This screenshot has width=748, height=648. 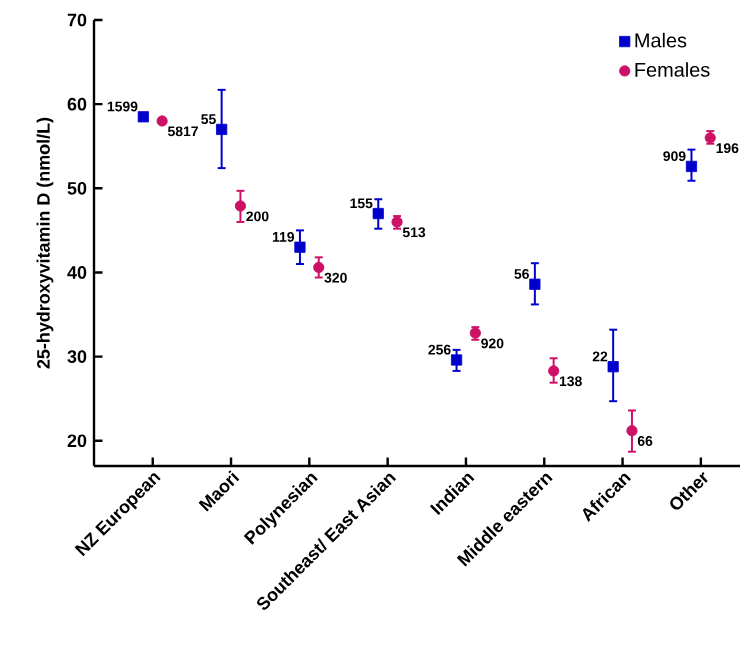 I want to click on legend-label: Females, so click(x=672, y=69).